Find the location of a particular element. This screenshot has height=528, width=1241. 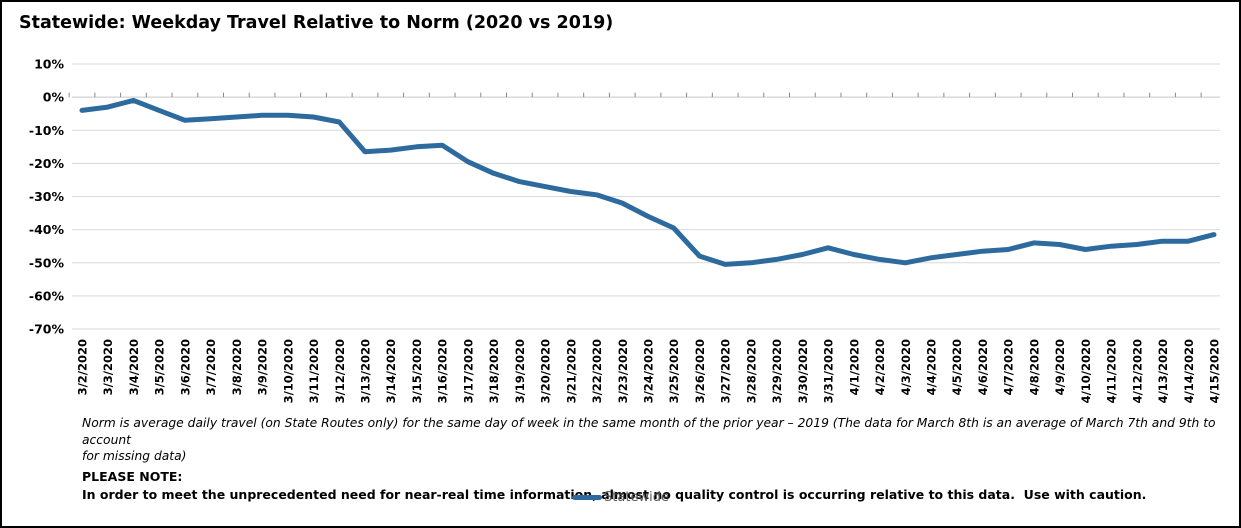

svg-text: 3/27/2020 is located at coordinates (726, 371).